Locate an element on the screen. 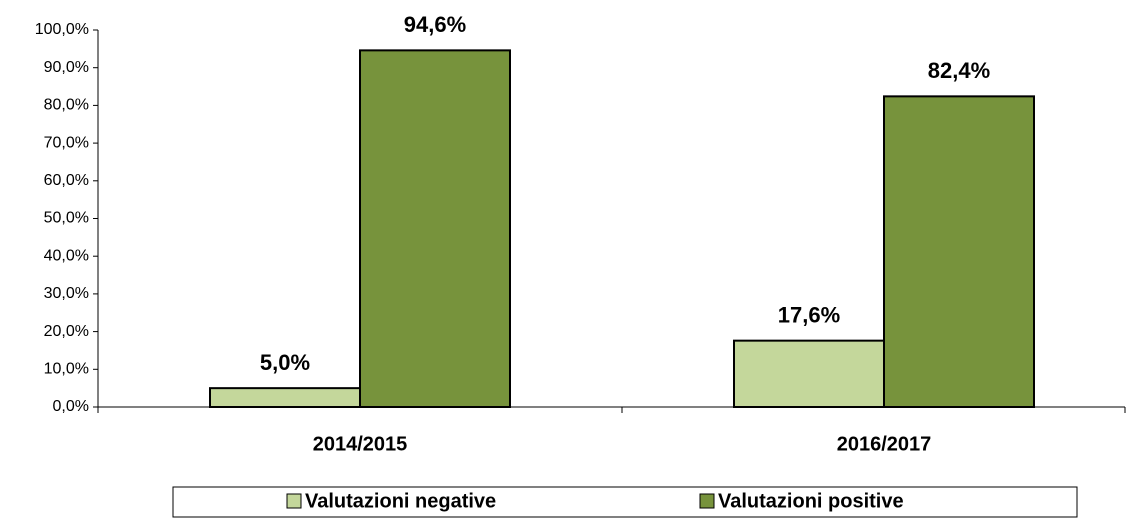 The height and width of the screenshot is (519, 1139). legend-box is located at coordinates (625, 502).